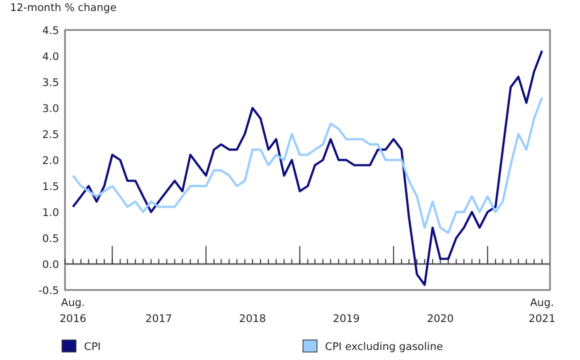 Image resolution: width=580 pixels, height=360 pixels. What do you see at coordinates (440, 319) in the screenshot?
I see `x-tick-label: 2020` at bounding box center [440, 319].